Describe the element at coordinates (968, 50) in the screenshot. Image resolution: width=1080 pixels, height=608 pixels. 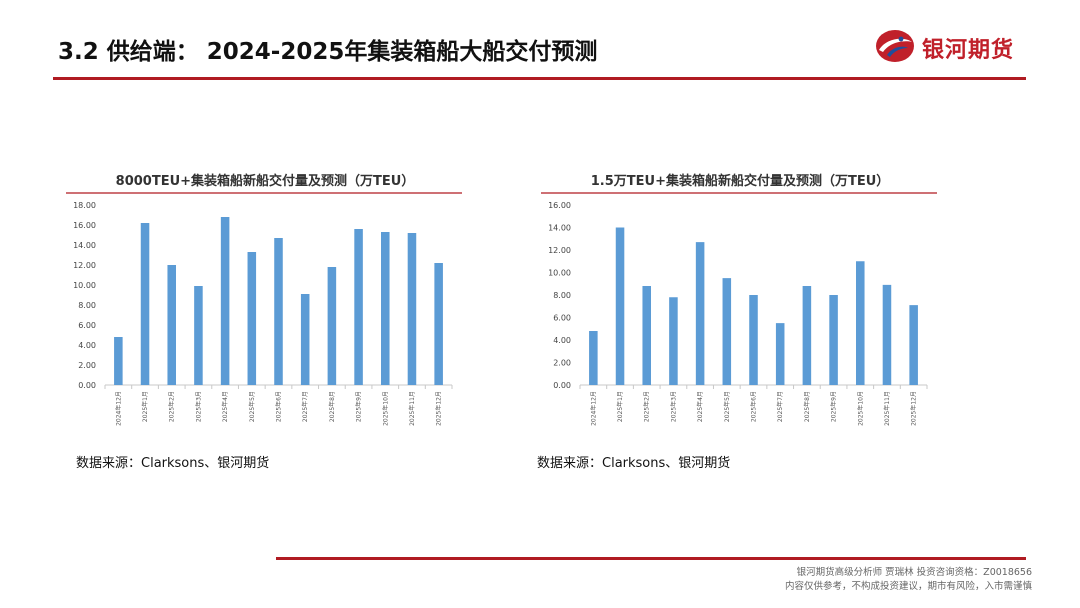
I see `logo-text: 银河期货` at that location.